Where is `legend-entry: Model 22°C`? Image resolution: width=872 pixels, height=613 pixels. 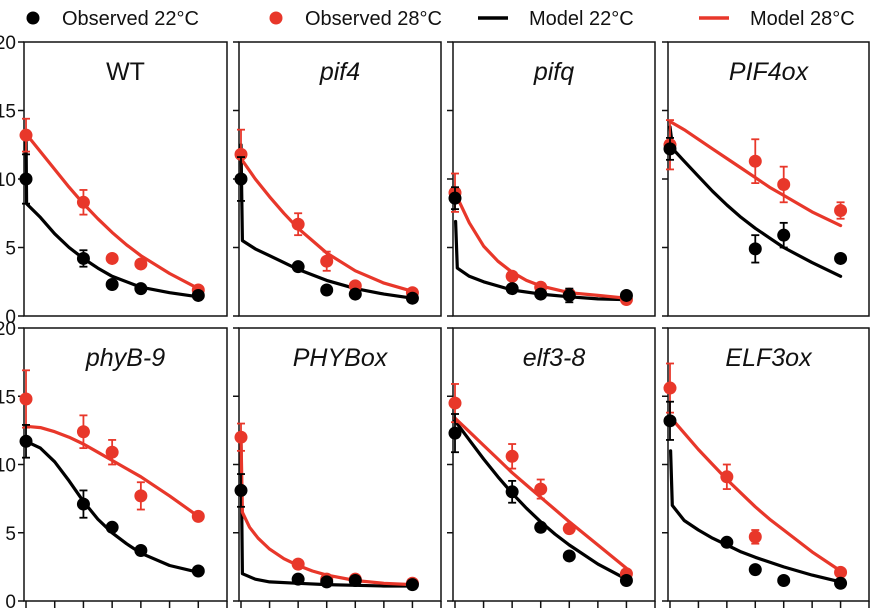 legend-entry: Model 22°C is located at coordinates (556, 19).